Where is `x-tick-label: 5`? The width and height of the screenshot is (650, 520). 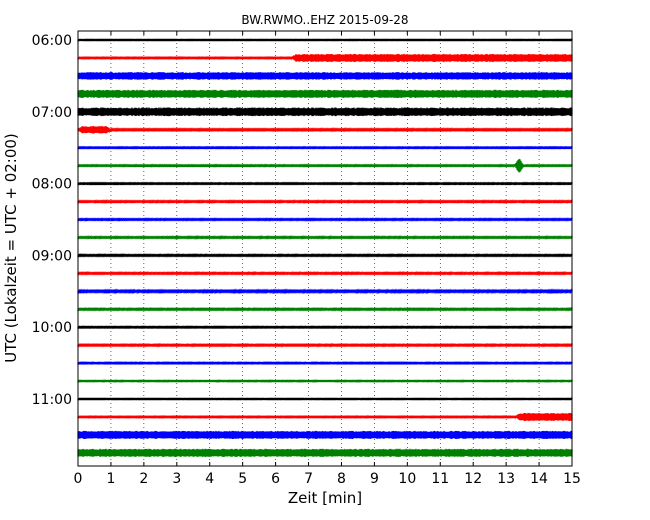 x-tick-label: 5 is located at coordinates (242, 479).